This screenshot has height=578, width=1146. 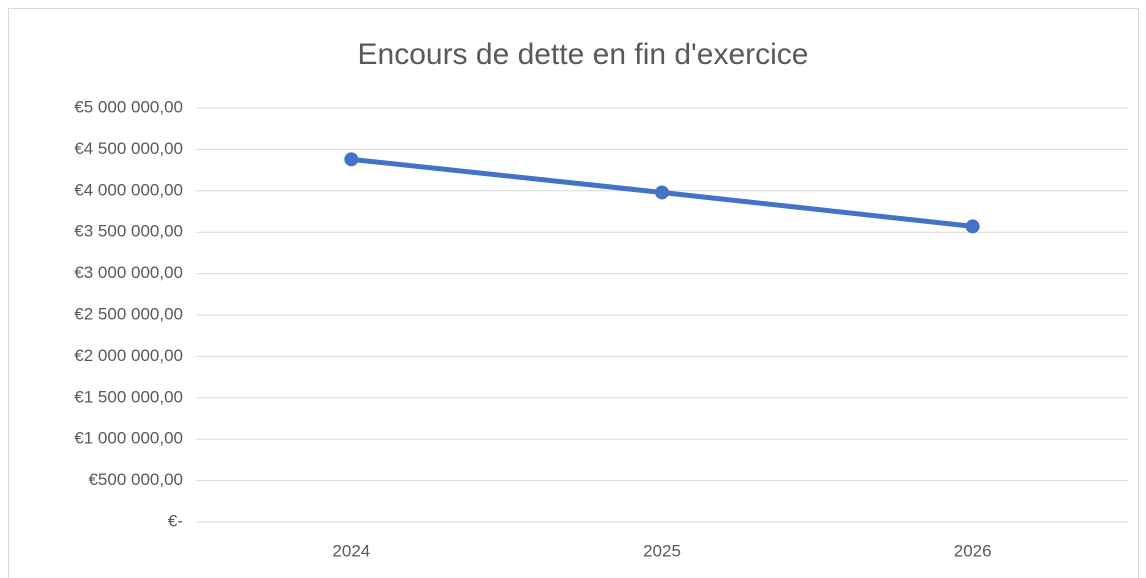 What do you see at coordinates (583, 54) in the screenshot?
I see `chart-title: Encours de dette en fin d'exercice` at bounding box center [583, 54].